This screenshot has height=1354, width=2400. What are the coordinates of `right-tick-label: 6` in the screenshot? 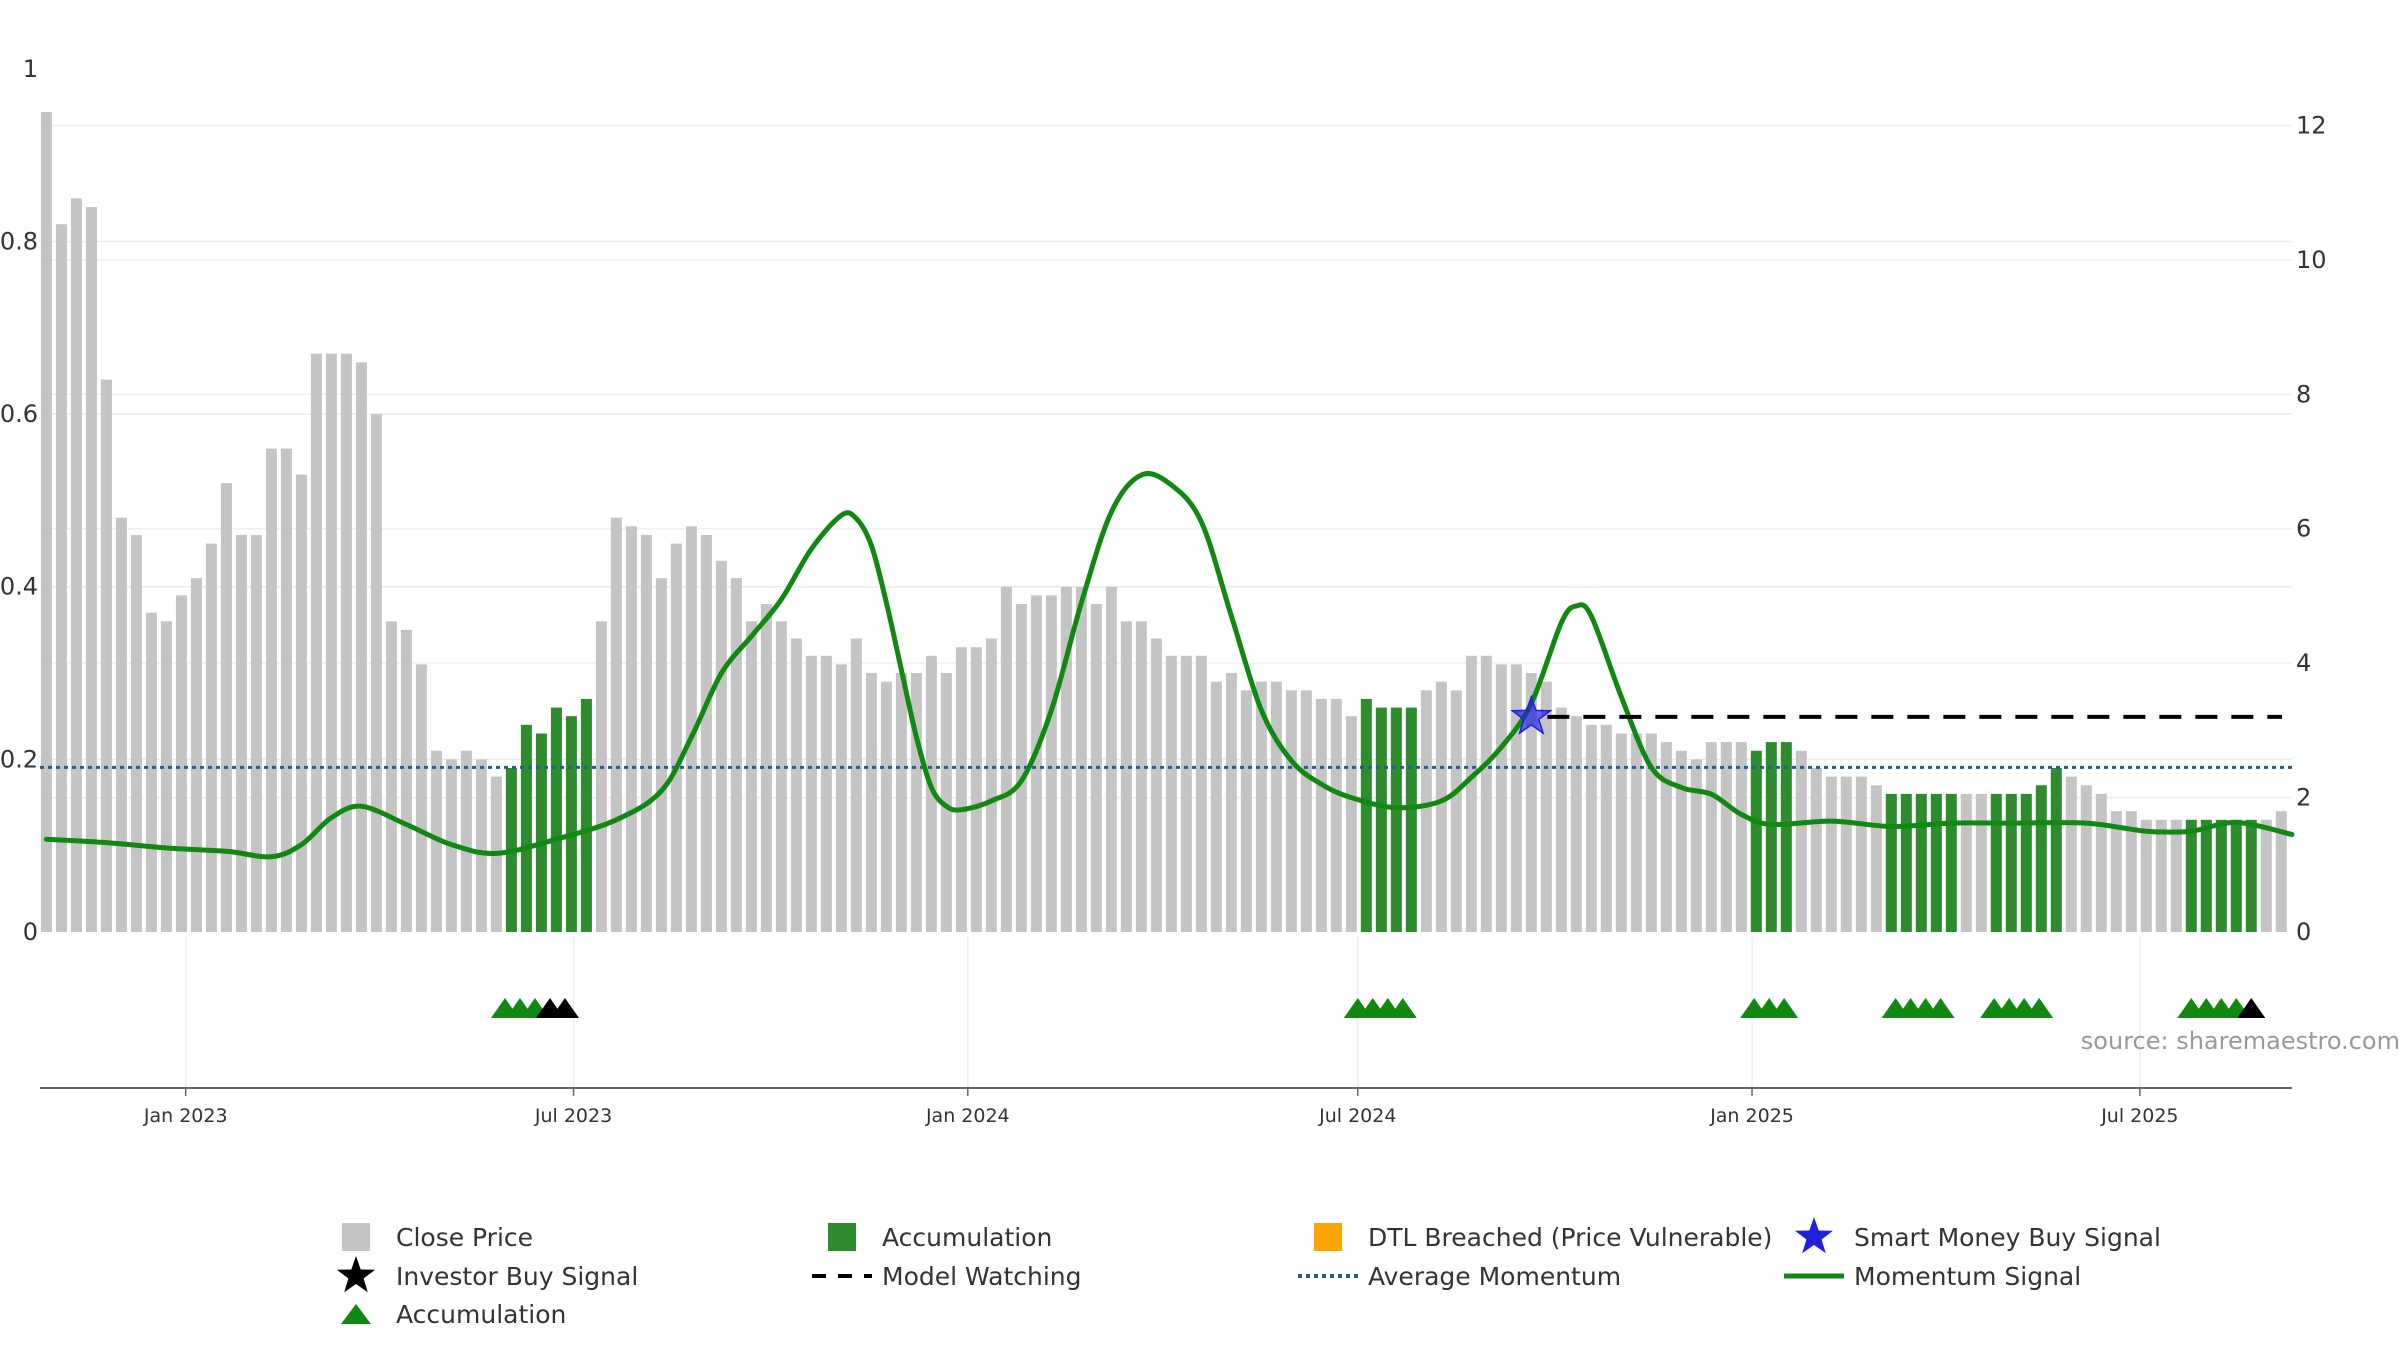 It's located at (2303, 529).